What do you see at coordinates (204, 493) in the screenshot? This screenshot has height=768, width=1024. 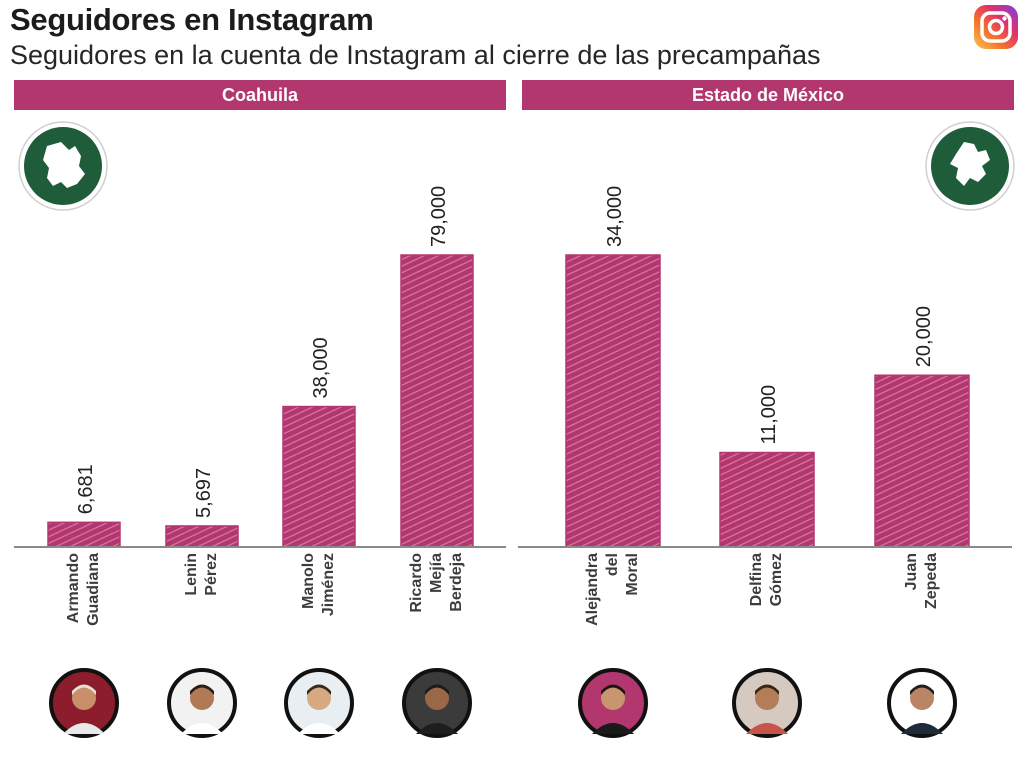 I see `data-label-lenin-perez: 5,697` at bounding box center [204, 493].